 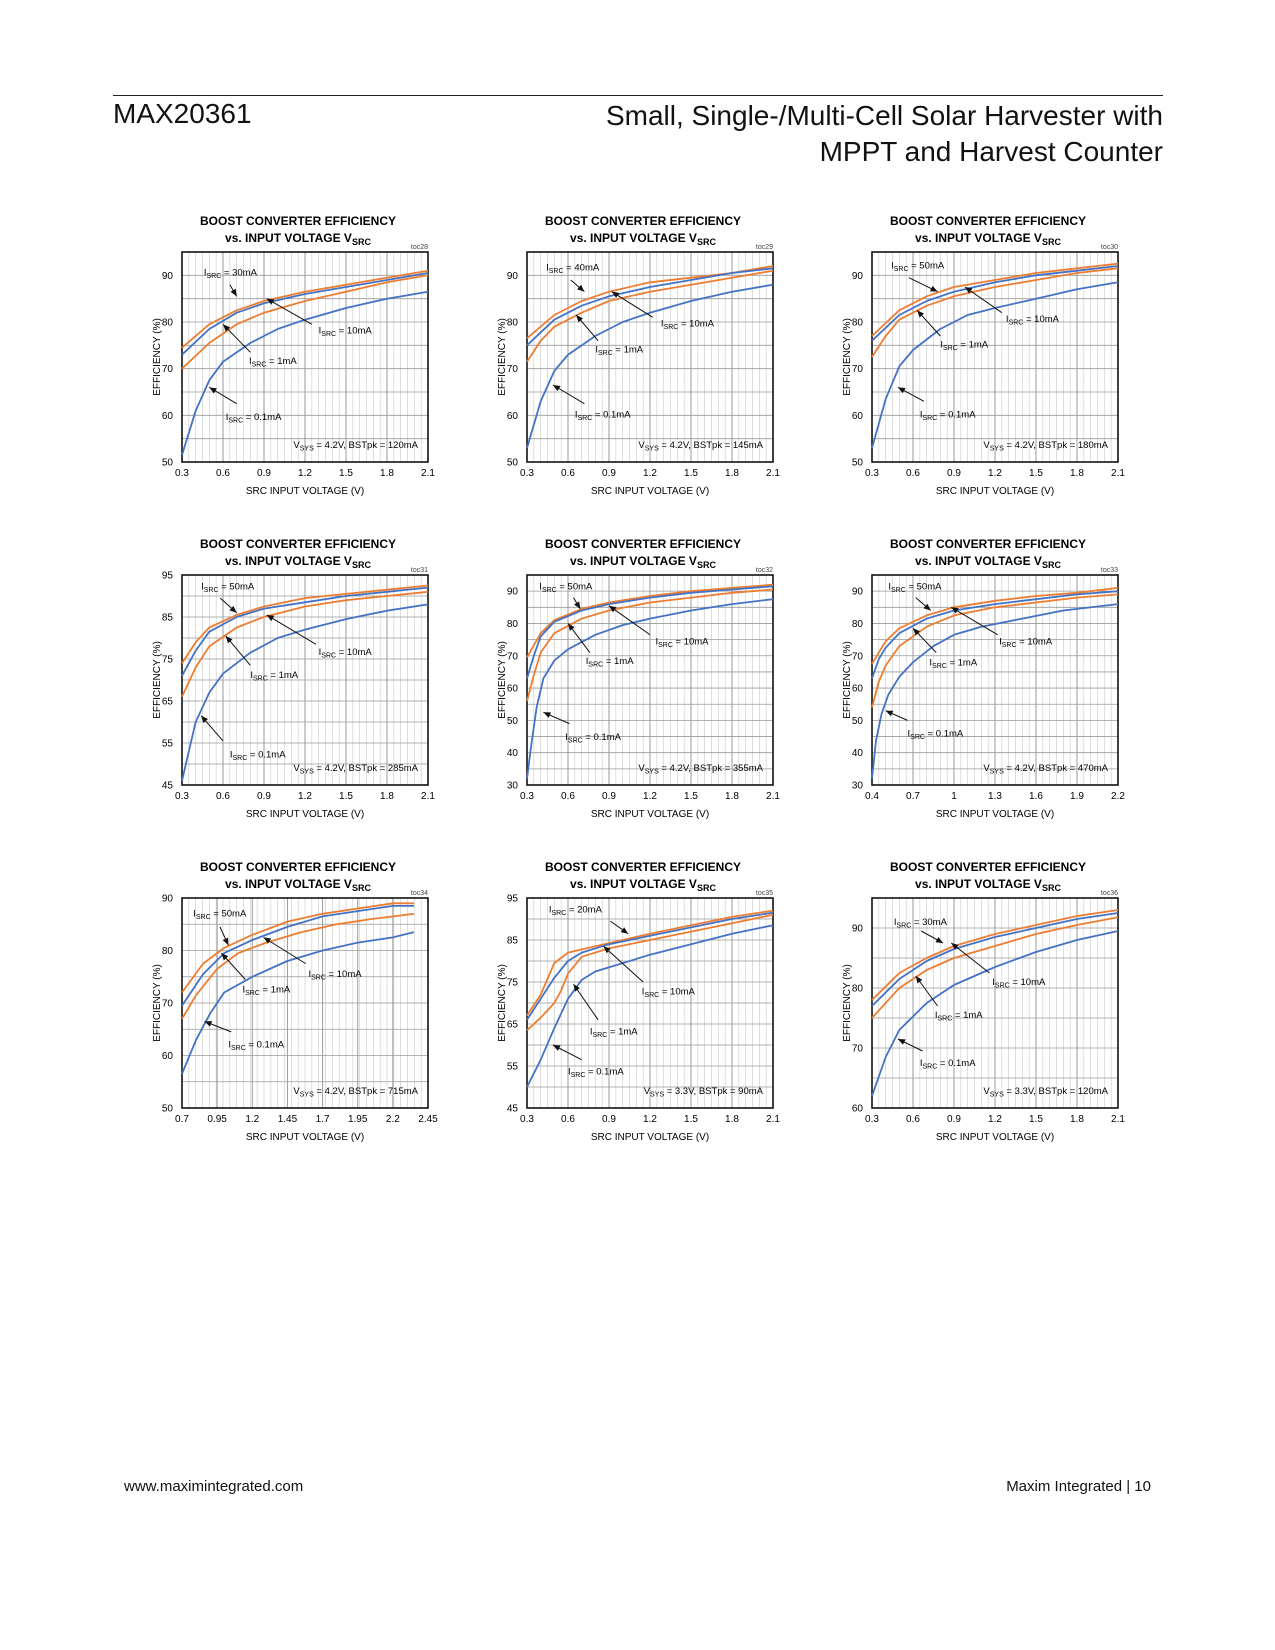 I want to click on x-tick-label: 2.1, so click(x=428, y=473).